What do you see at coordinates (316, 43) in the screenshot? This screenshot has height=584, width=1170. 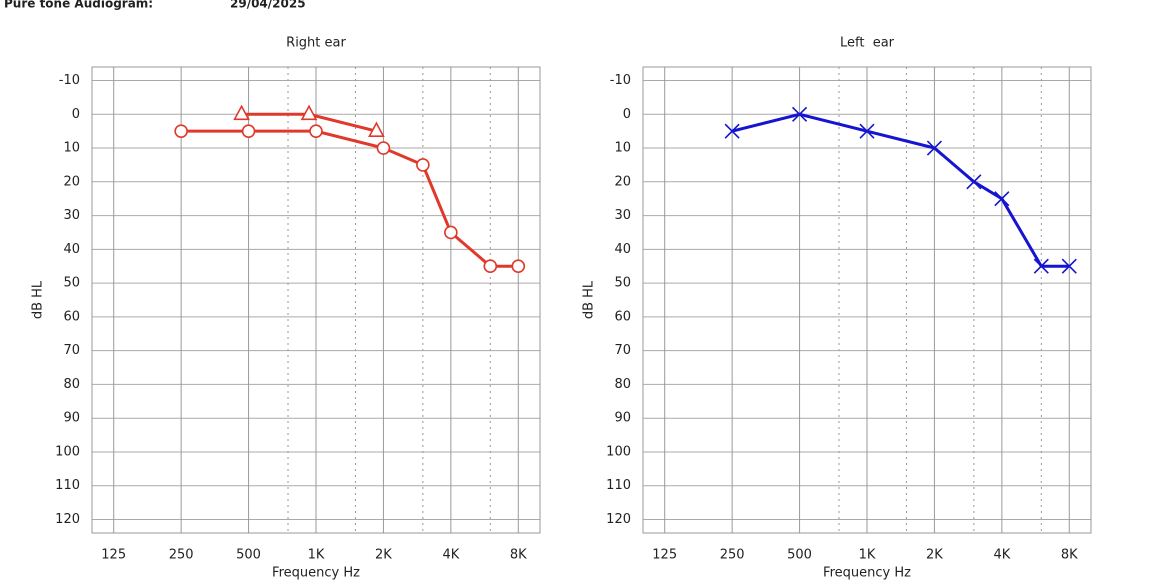 I see `chart-title: Right ear` at bounding box center [316, 43].